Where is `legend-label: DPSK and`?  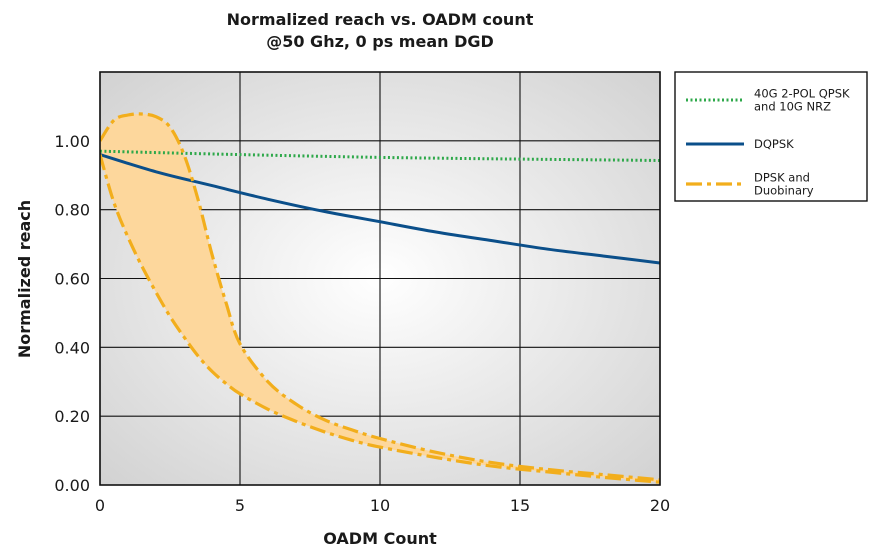
legend-label: DPSK and is located at coordinates (782, 178).